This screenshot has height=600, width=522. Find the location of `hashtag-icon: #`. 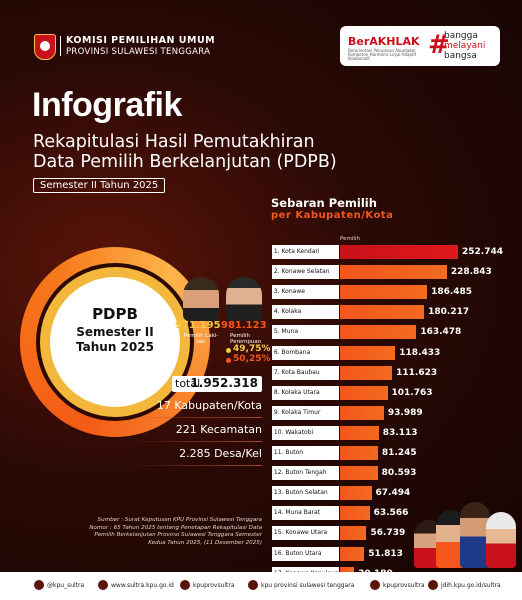

hashtag-icon: # is located at coordinates (439, 45).